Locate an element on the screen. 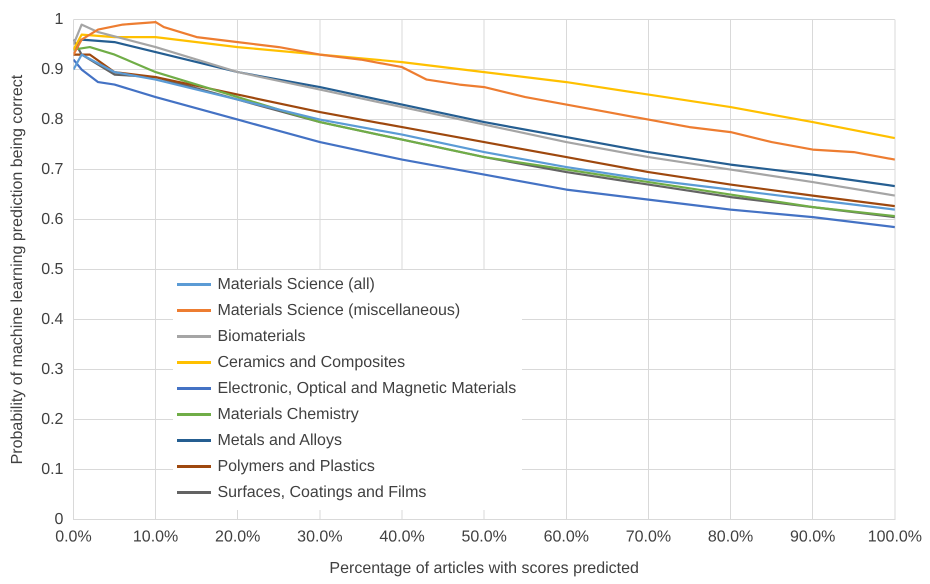 The height and width of the screenshot is (584, 930). x-tick-label: 70.0% is located at coordinates (649, 537).